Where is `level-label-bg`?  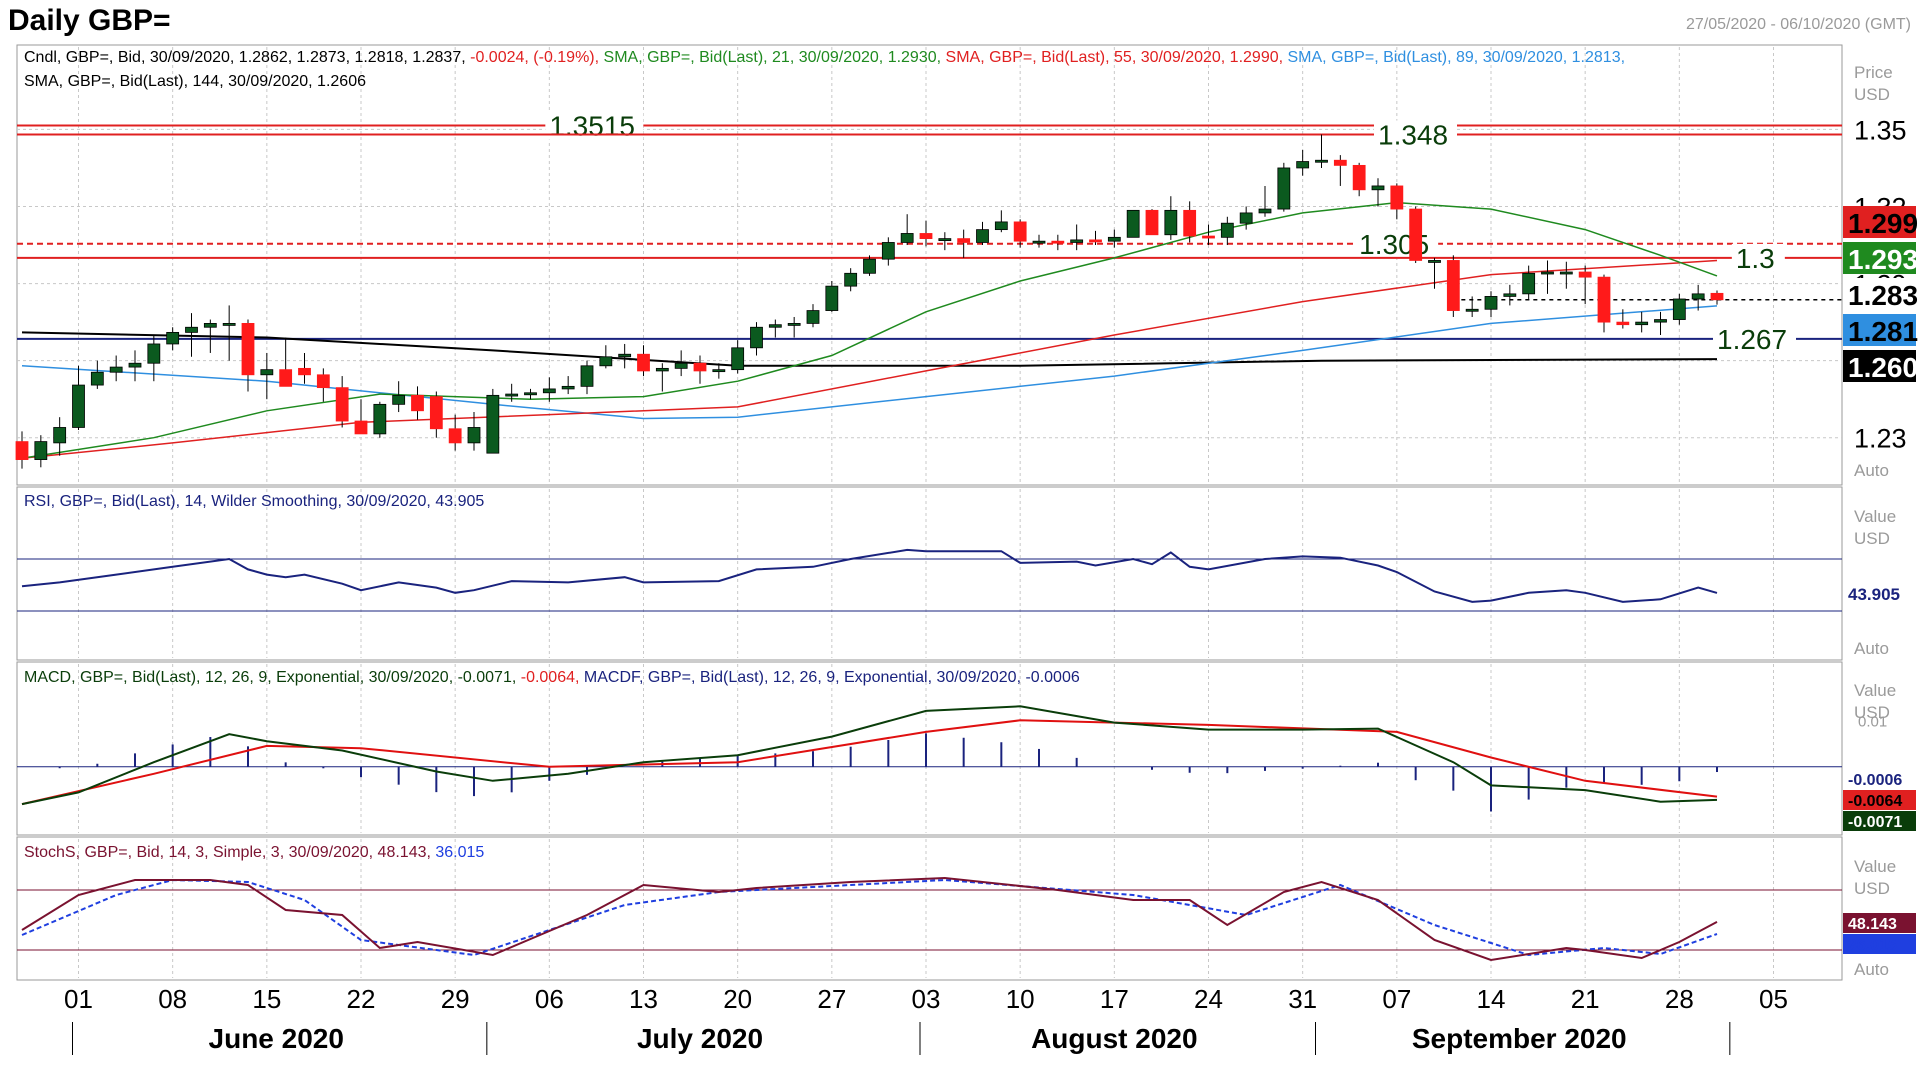
level-label-bg is located at coordinates (1415, 134).